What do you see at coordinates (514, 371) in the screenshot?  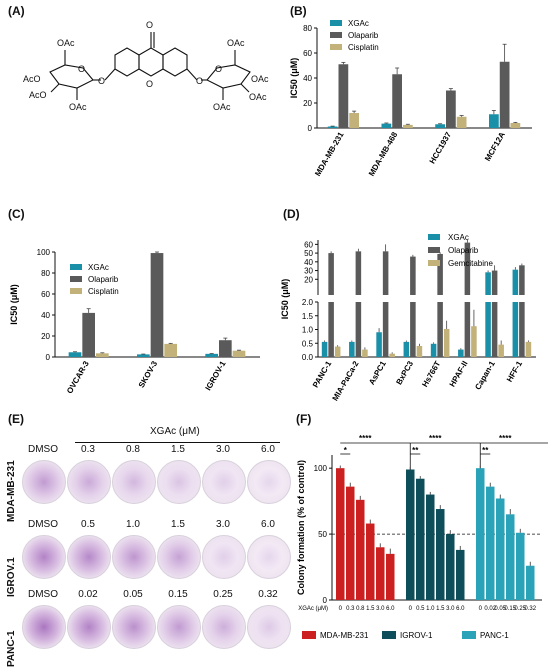 I see `x-tick-label: HFF-1` at bounding box center [514, 371].